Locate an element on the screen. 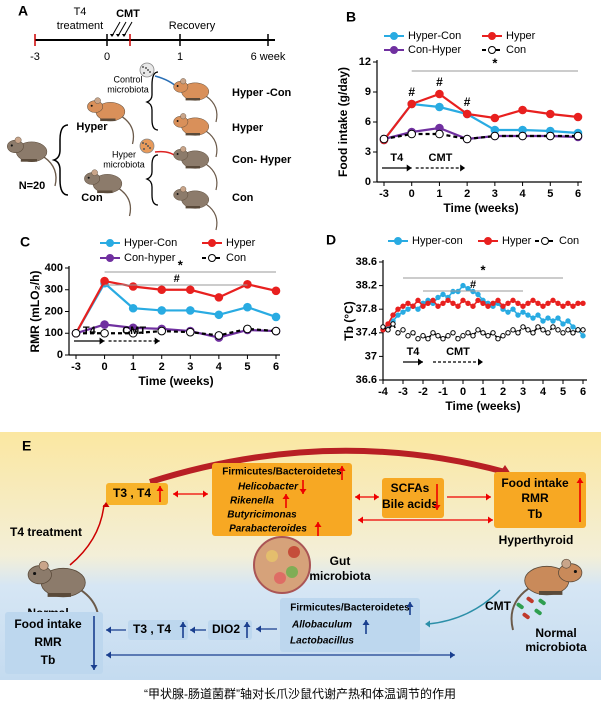 Image resolution: width=601 pixels, height=707 pixels. transfer-arrow is located at coordinates (464, 607).